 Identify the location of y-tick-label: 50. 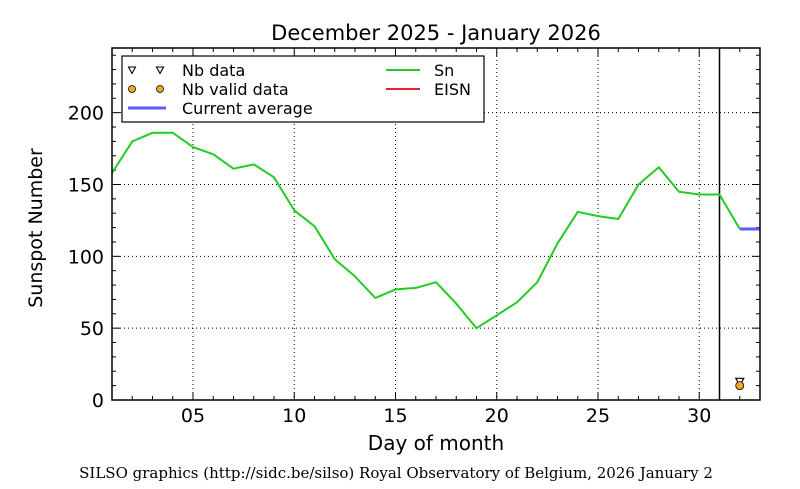
(92, 329).